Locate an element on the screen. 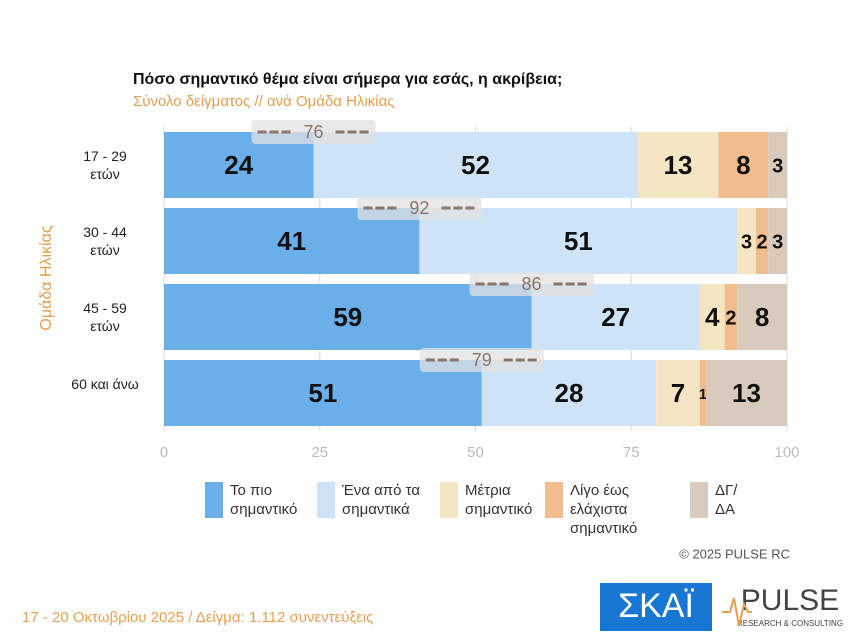 The height and width of the screenshot is (633, 864). data-label: 27 is located at coordinates (615, 317).